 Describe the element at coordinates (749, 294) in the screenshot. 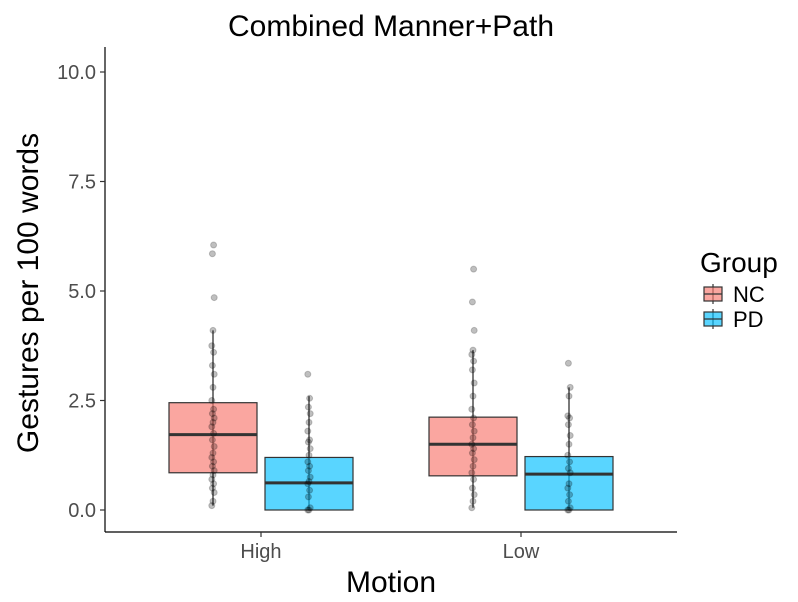

I see `legend-label-nc: NC` at that location.